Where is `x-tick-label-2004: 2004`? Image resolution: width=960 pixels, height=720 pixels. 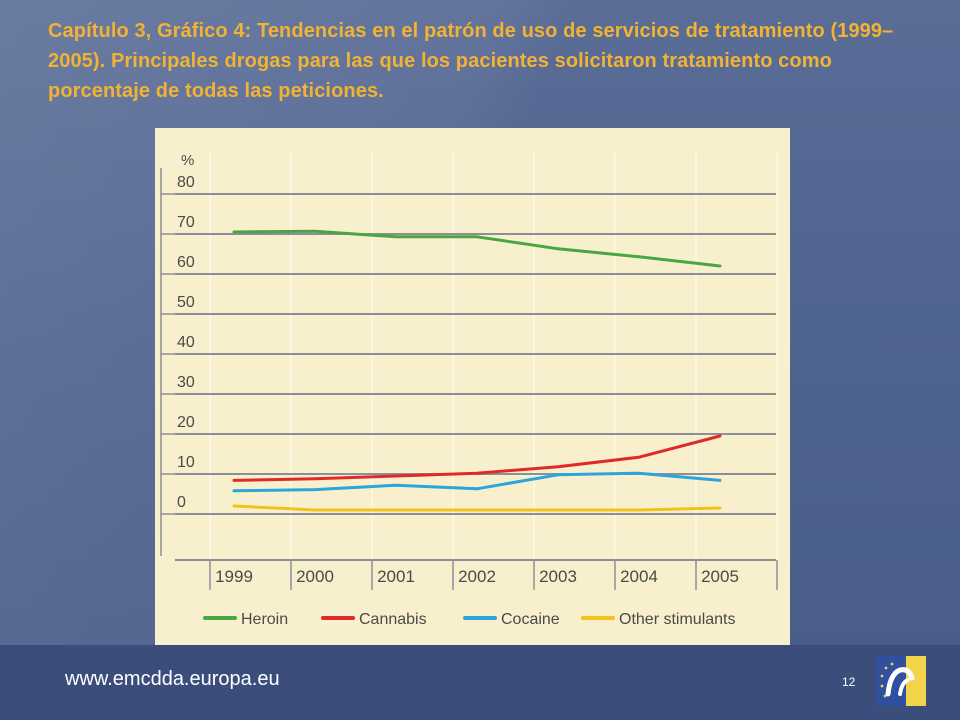 x-tick-label-2004: 2004 is located at coordinates (639, 576).